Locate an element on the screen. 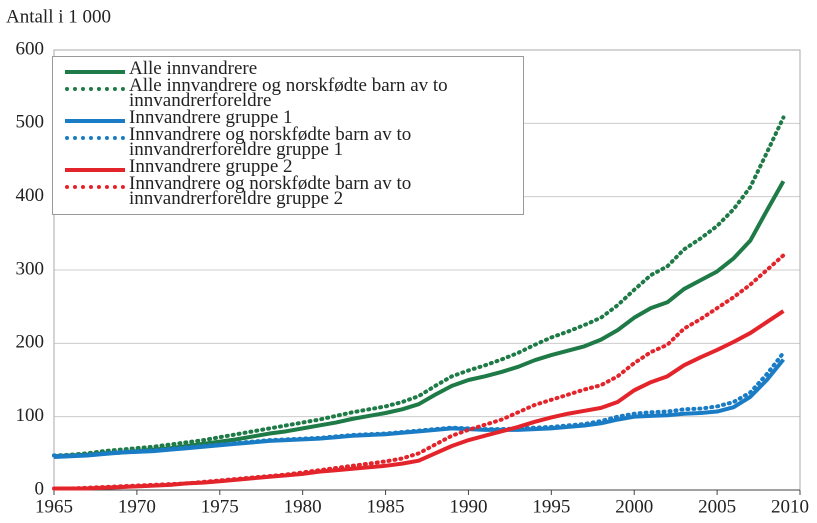  x-tick-label: 2000 is located at coordinates (634, 506).